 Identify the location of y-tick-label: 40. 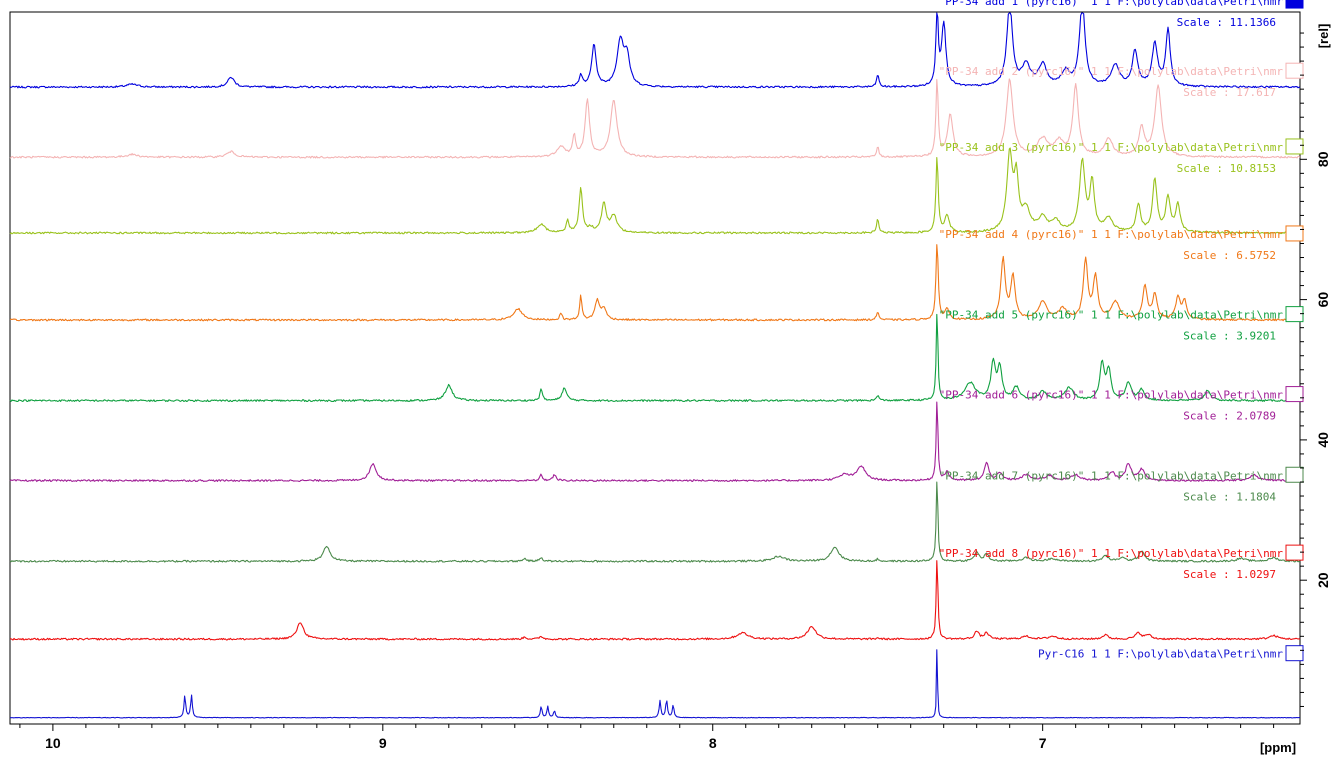
(1323, 440).